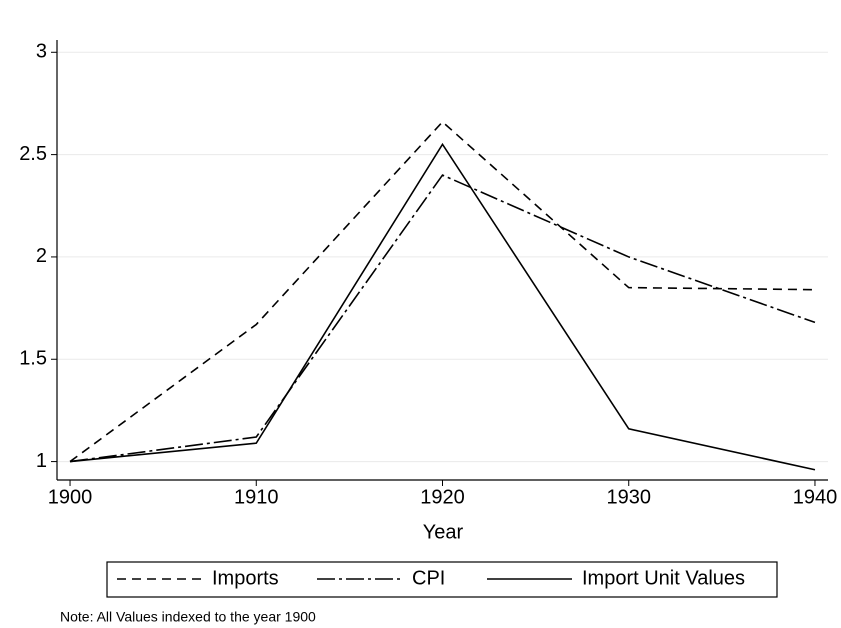 The width and height of the screenshot is (841, 628). Describe the element at coordinates (41, 52) in the screenshot. I see `y-tick-label: 3` at that location.